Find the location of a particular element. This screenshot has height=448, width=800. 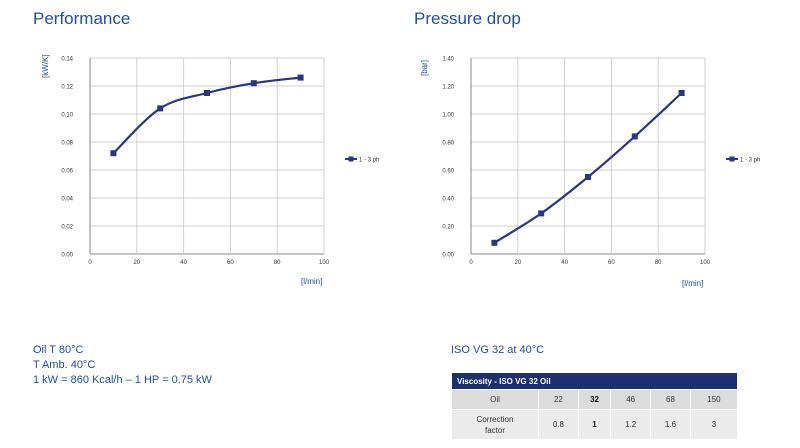

performance-x-unit: [l/min] is located at coordinates (312, 281).